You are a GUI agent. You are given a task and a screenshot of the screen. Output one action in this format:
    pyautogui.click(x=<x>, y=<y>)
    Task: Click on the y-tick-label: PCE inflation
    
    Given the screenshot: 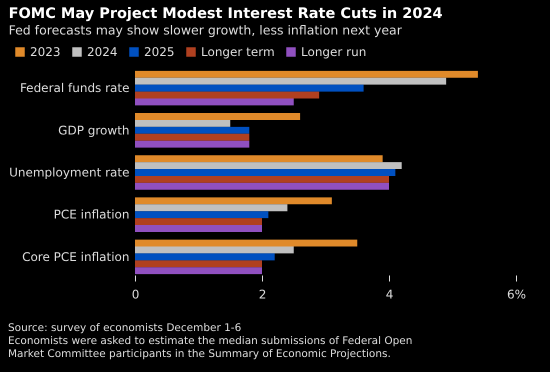 What is the action you would take?
    pyautogui.click(x=92, y=215)
    